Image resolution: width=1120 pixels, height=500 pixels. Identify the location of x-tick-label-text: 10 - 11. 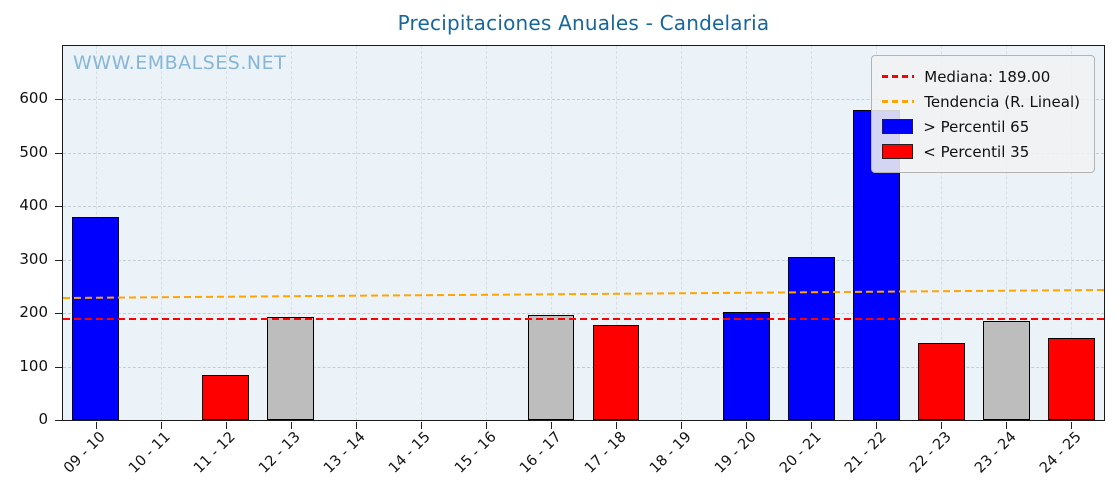
(150, 453).